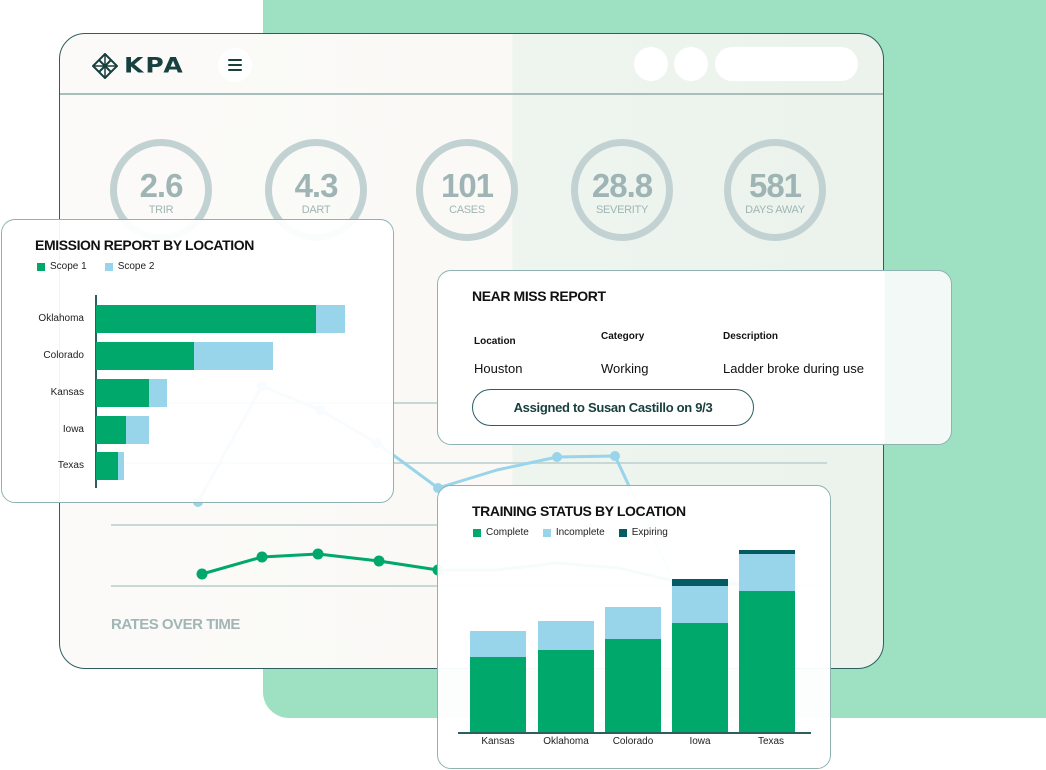 The width and height of the screenshot is (1046, 770). Describe the element at coordinates (105, 65) in the screenshot. I see `kpa-diamond-grid-icon` at that location.